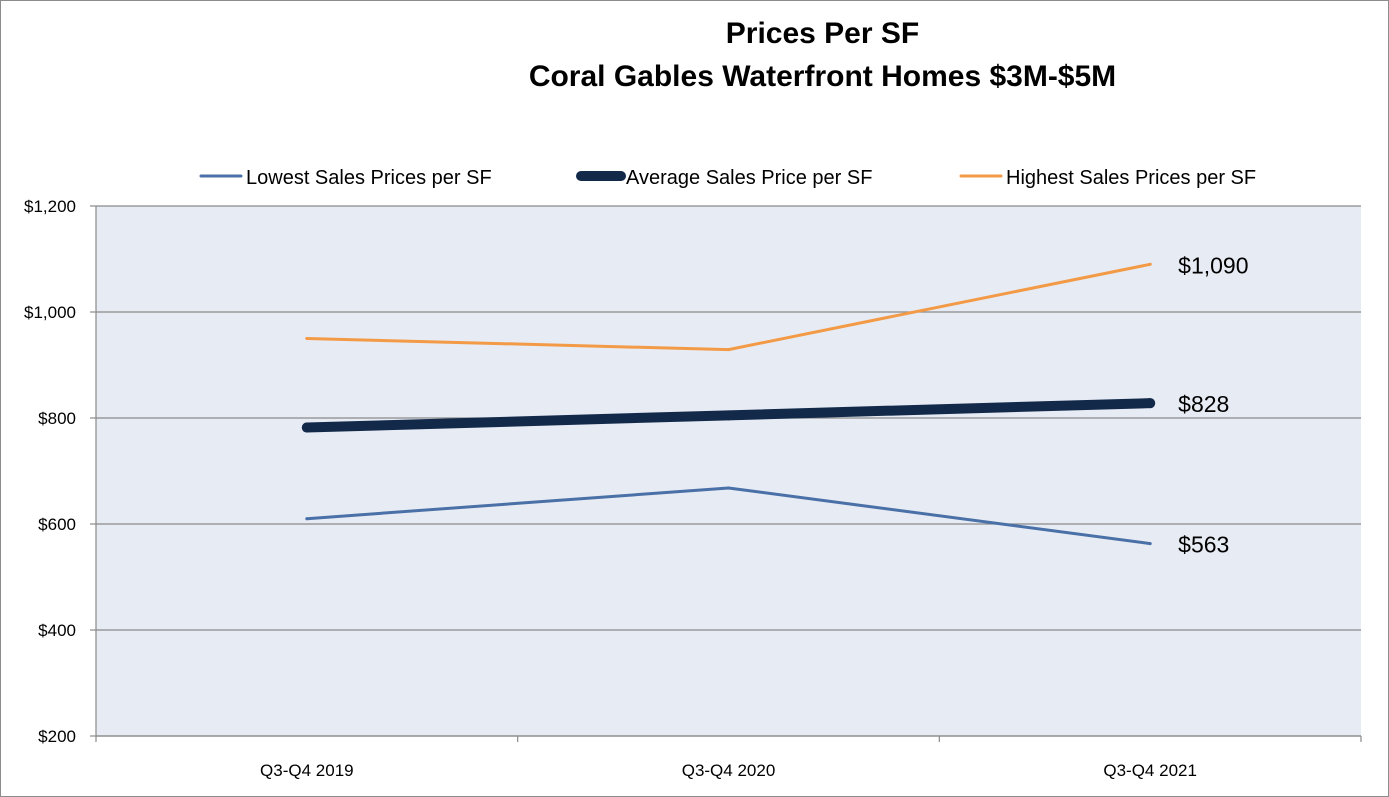  What do you see at coordinates (749, 178) in the screenshot?
I see `legend-label: Average Sales Price per SF` at bounding box center [749, 178].